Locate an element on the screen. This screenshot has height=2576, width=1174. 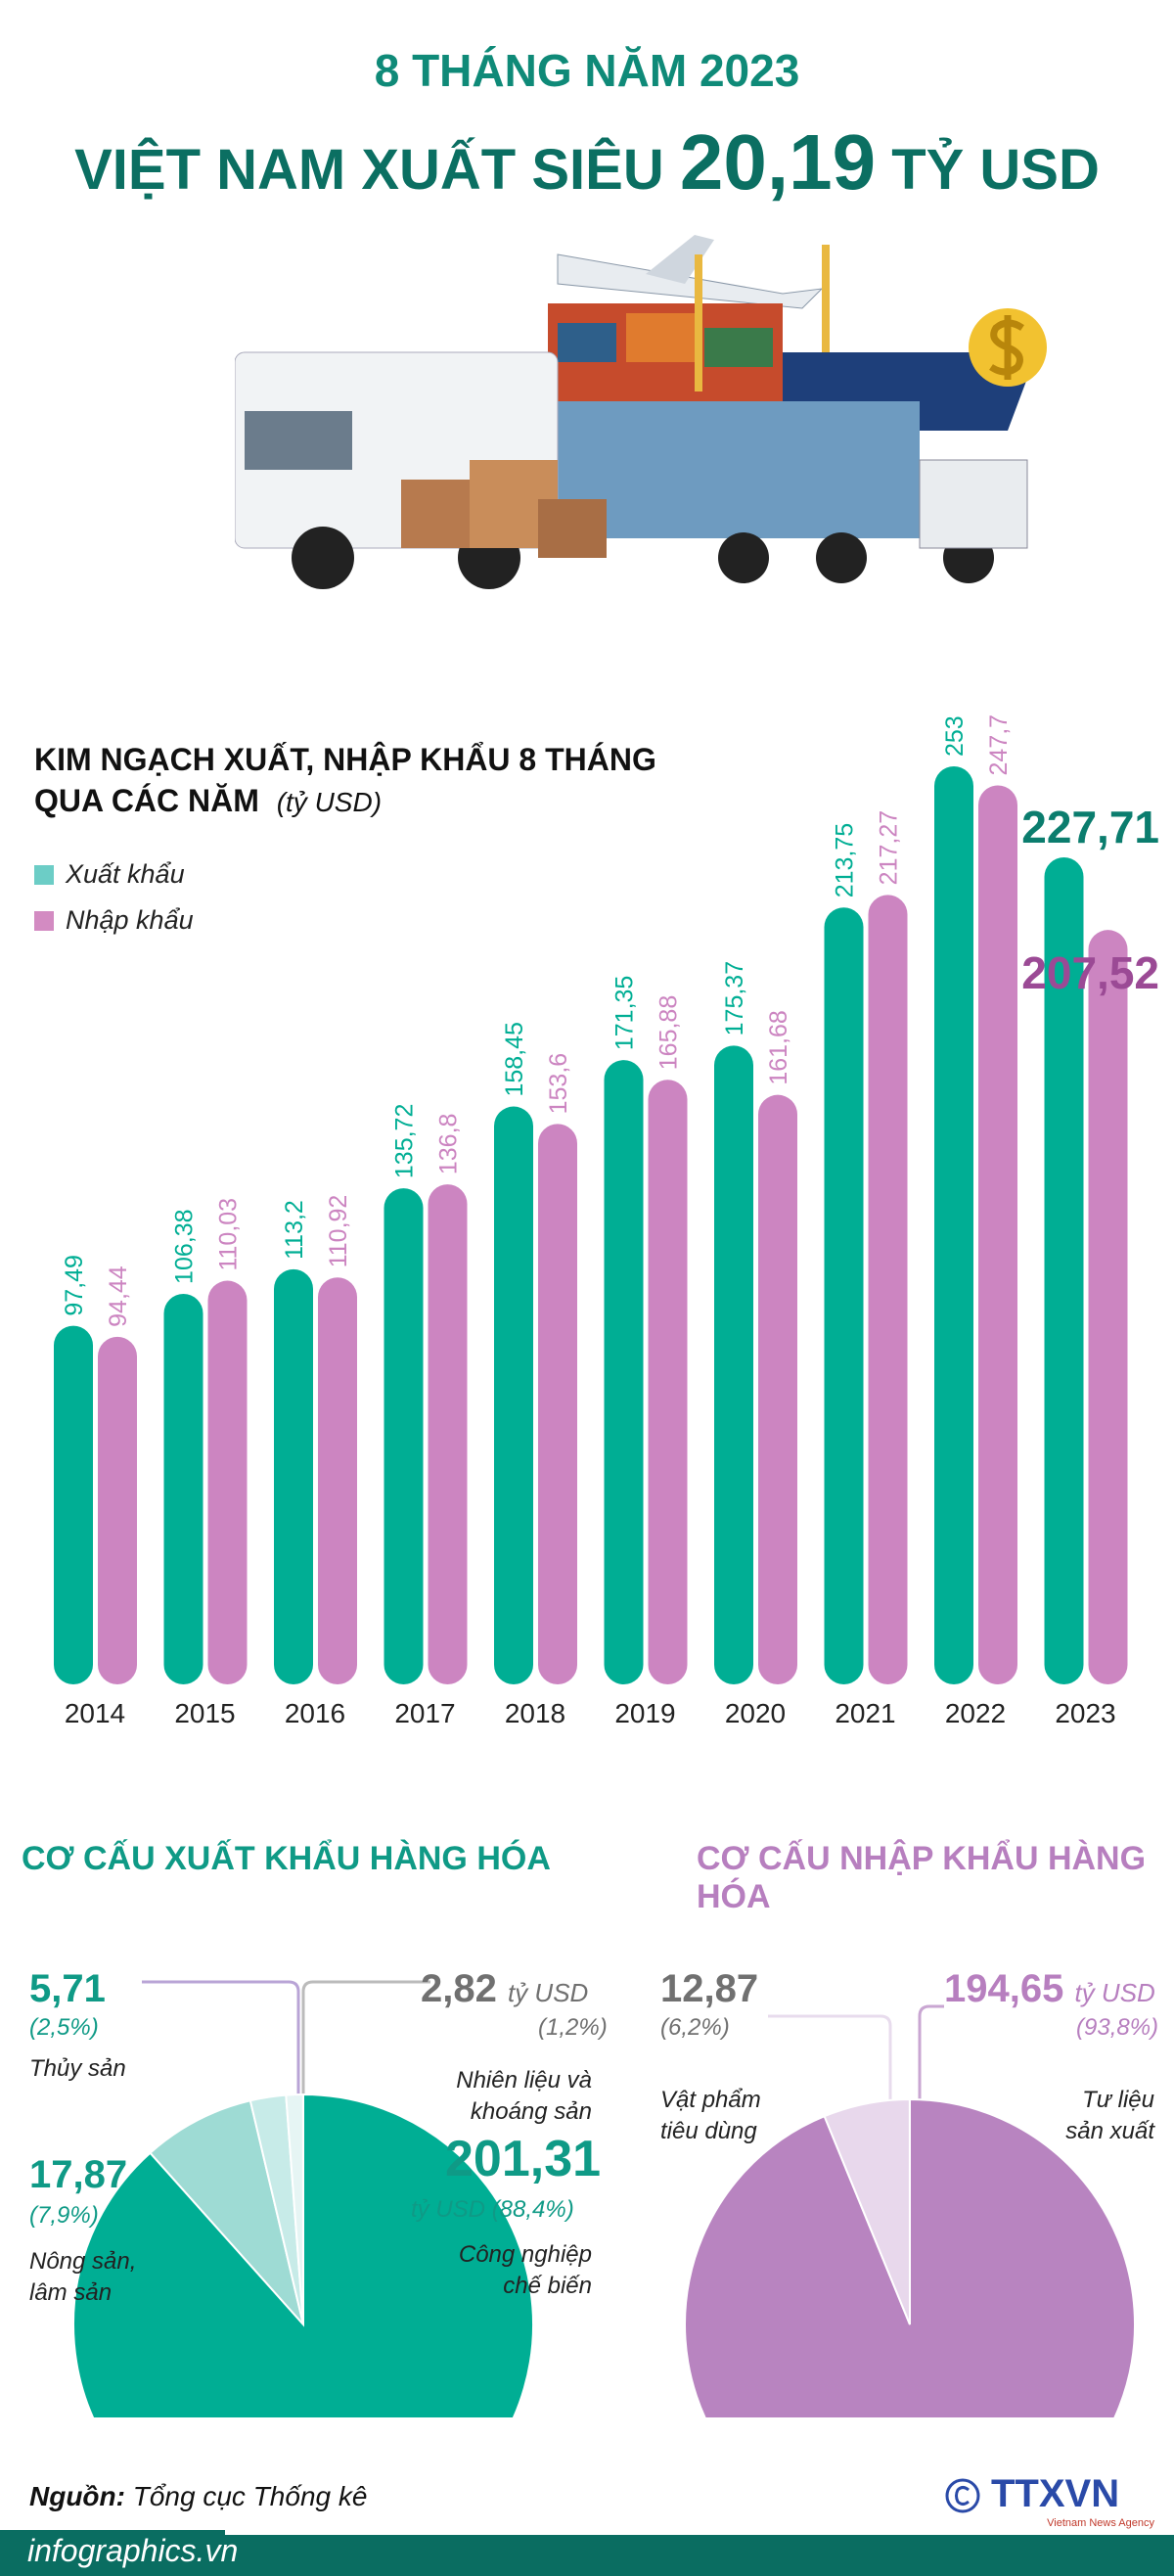
bar-export-2022 is located at coordinates (953, 1225).